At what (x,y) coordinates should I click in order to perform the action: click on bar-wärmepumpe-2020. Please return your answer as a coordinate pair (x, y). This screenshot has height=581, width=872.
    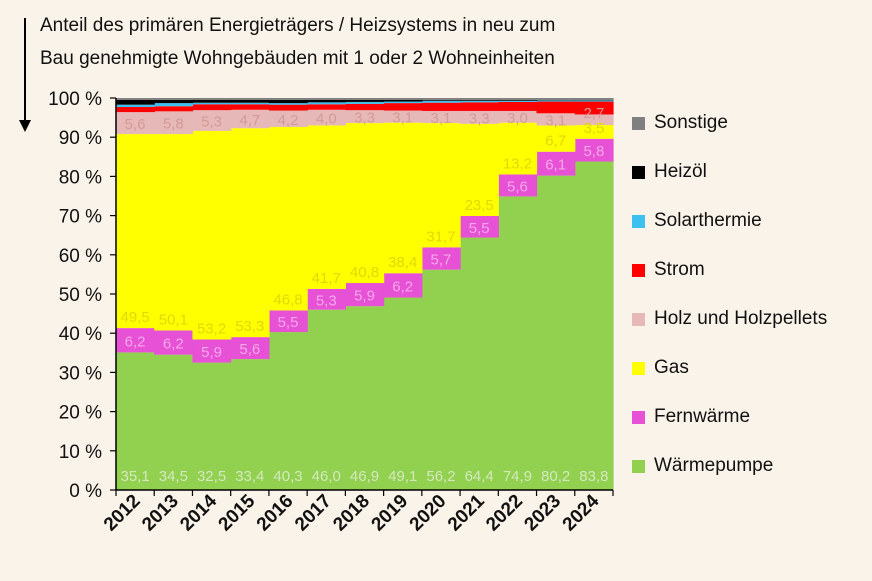
    Looking at the image, I should click on (441, 379).